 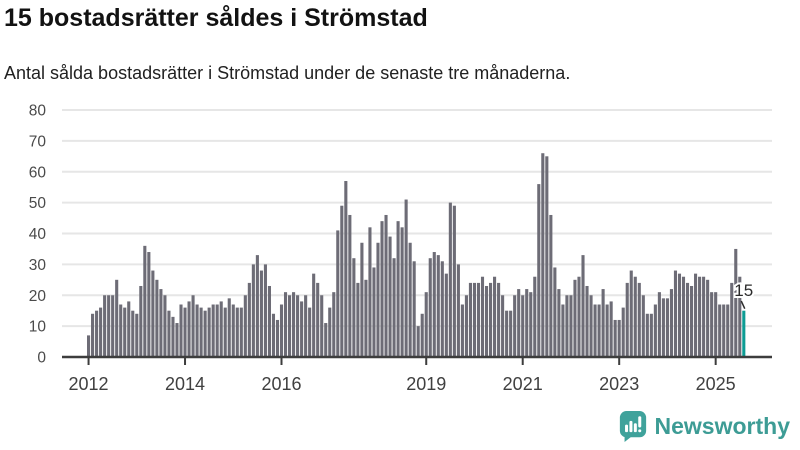 What do you see at coordinates (38, 296) in the screenshot?
I see `y-axis-tick-label: 20` at bounding box center [38, 296].